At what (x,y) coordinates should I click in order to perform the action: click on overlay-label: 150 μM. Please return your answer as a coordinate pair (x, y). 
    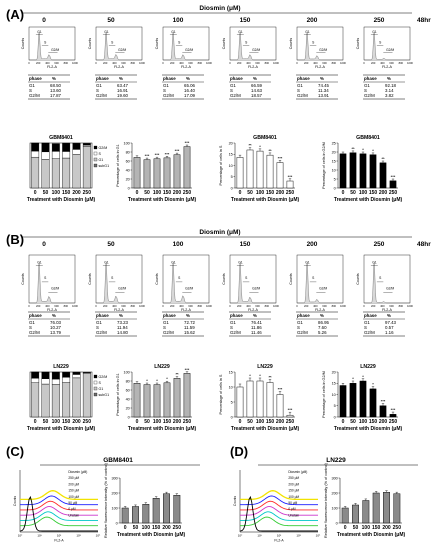
    Looking at the image, I should click on (293, 491).